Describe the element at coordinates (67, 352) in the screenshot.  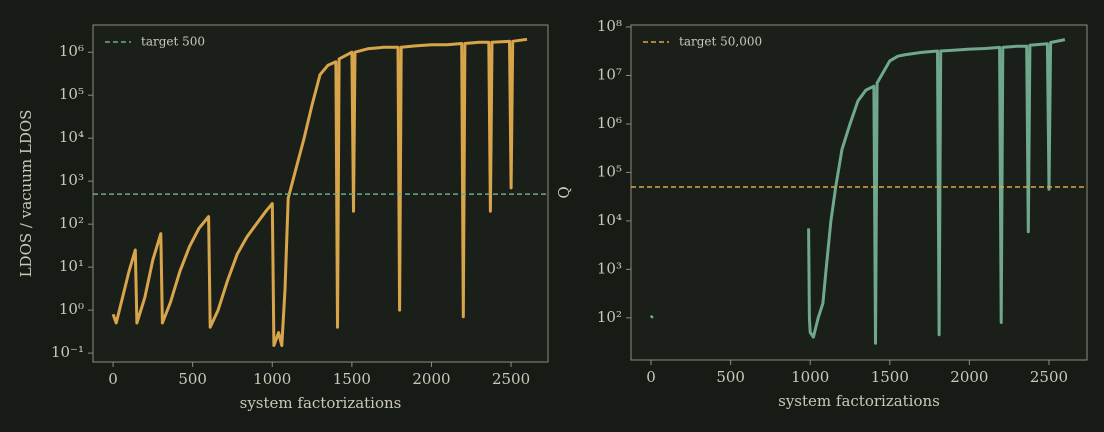
I see `y-tick-label: 10⁻¹` at that location.